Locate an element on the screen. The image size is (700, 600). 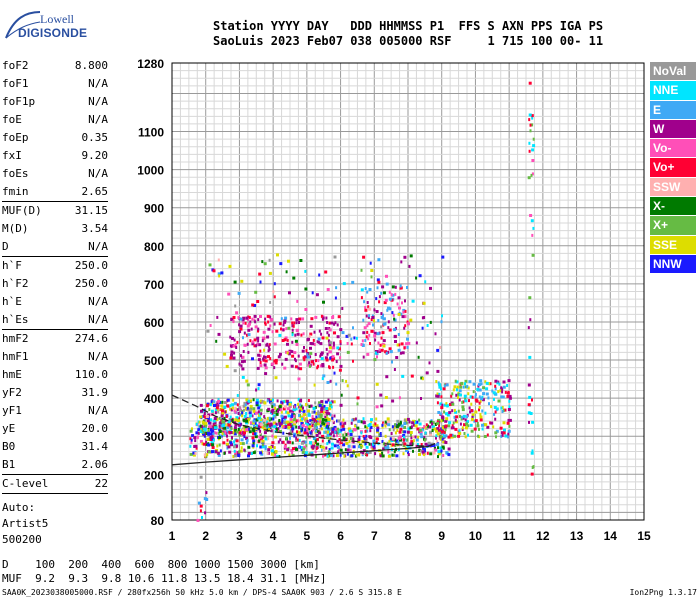
param-label: fxI is located at coordinates (12, 155).